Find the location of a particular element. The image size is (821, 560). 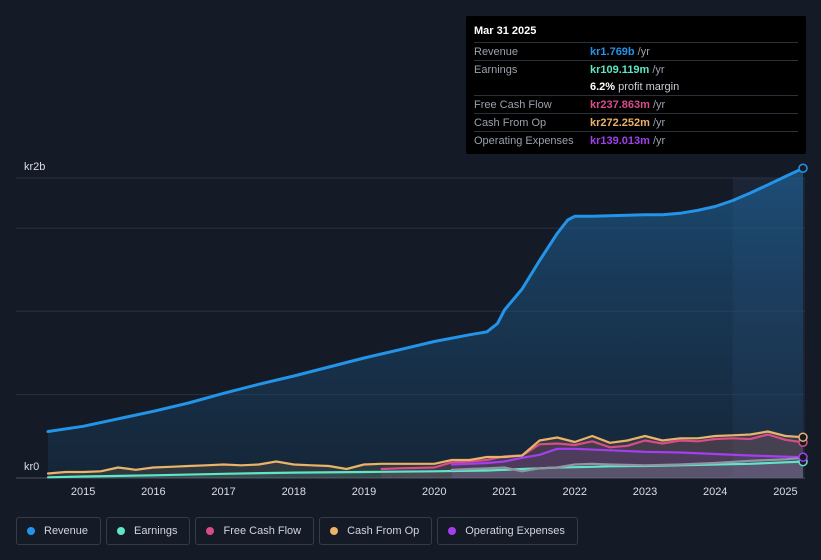

cash-from-op-line is located at coordinates (425, 452).